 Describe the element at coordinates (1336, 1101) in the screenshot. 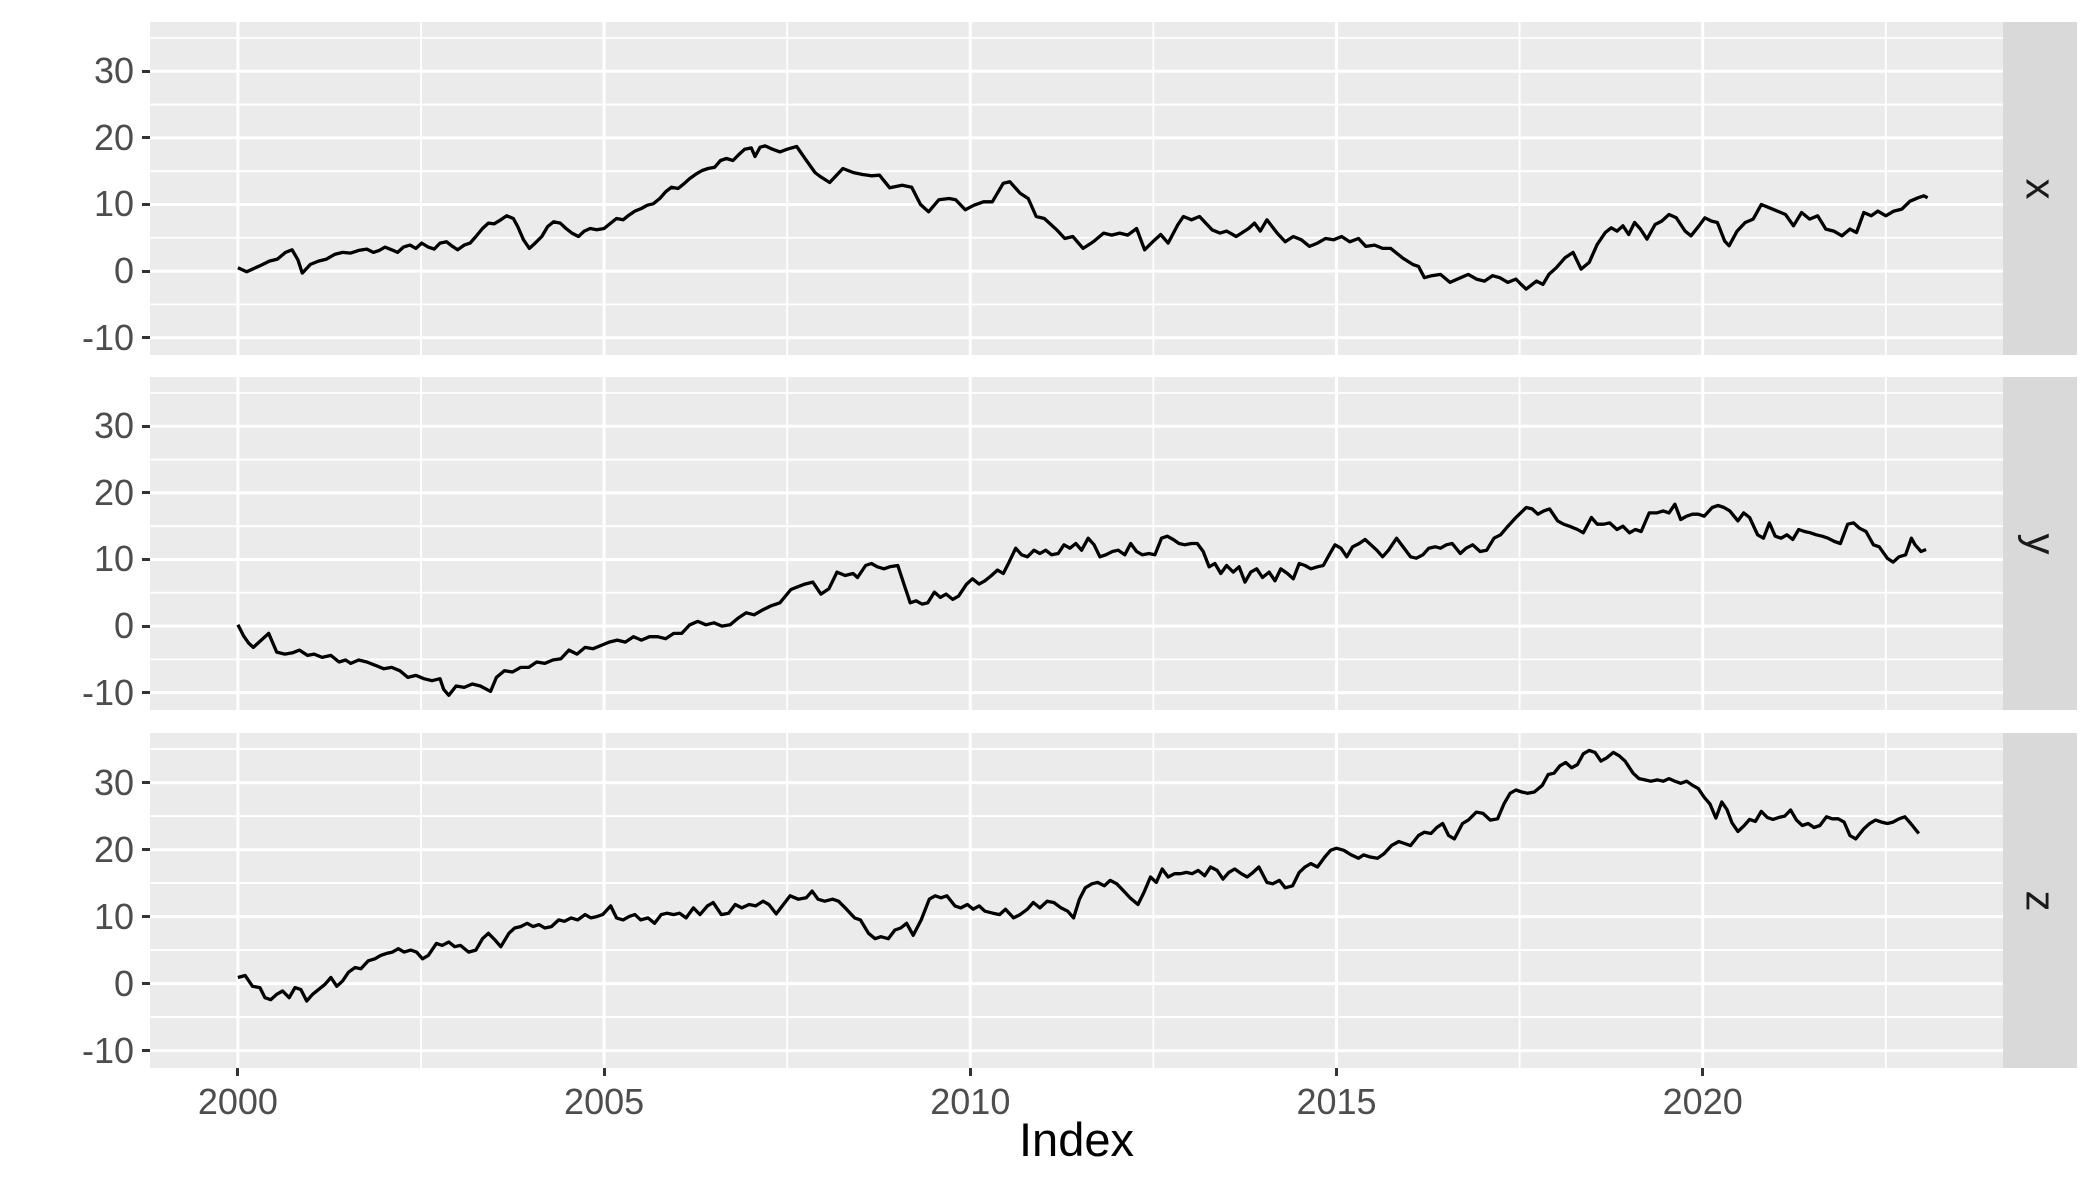

I see `x-tick-label: 2015` at that location.